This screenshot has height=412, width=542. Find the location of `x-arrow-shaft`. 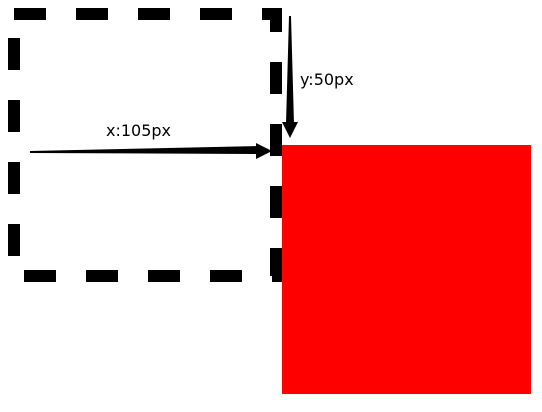

x-arrow-shaft is located at coordinates (144, 150).